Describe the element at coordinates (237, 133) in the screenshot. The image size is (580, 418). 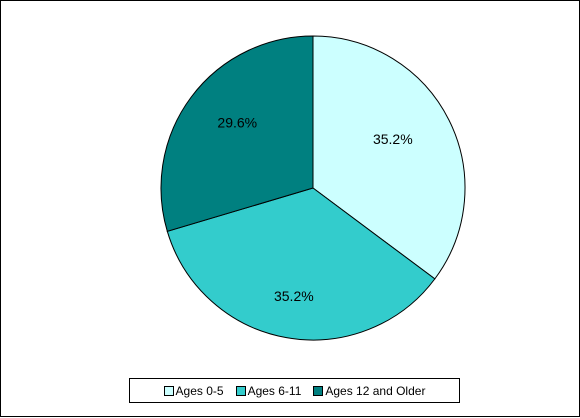
I see `pie-slice-ages-12-and-older` at that location.